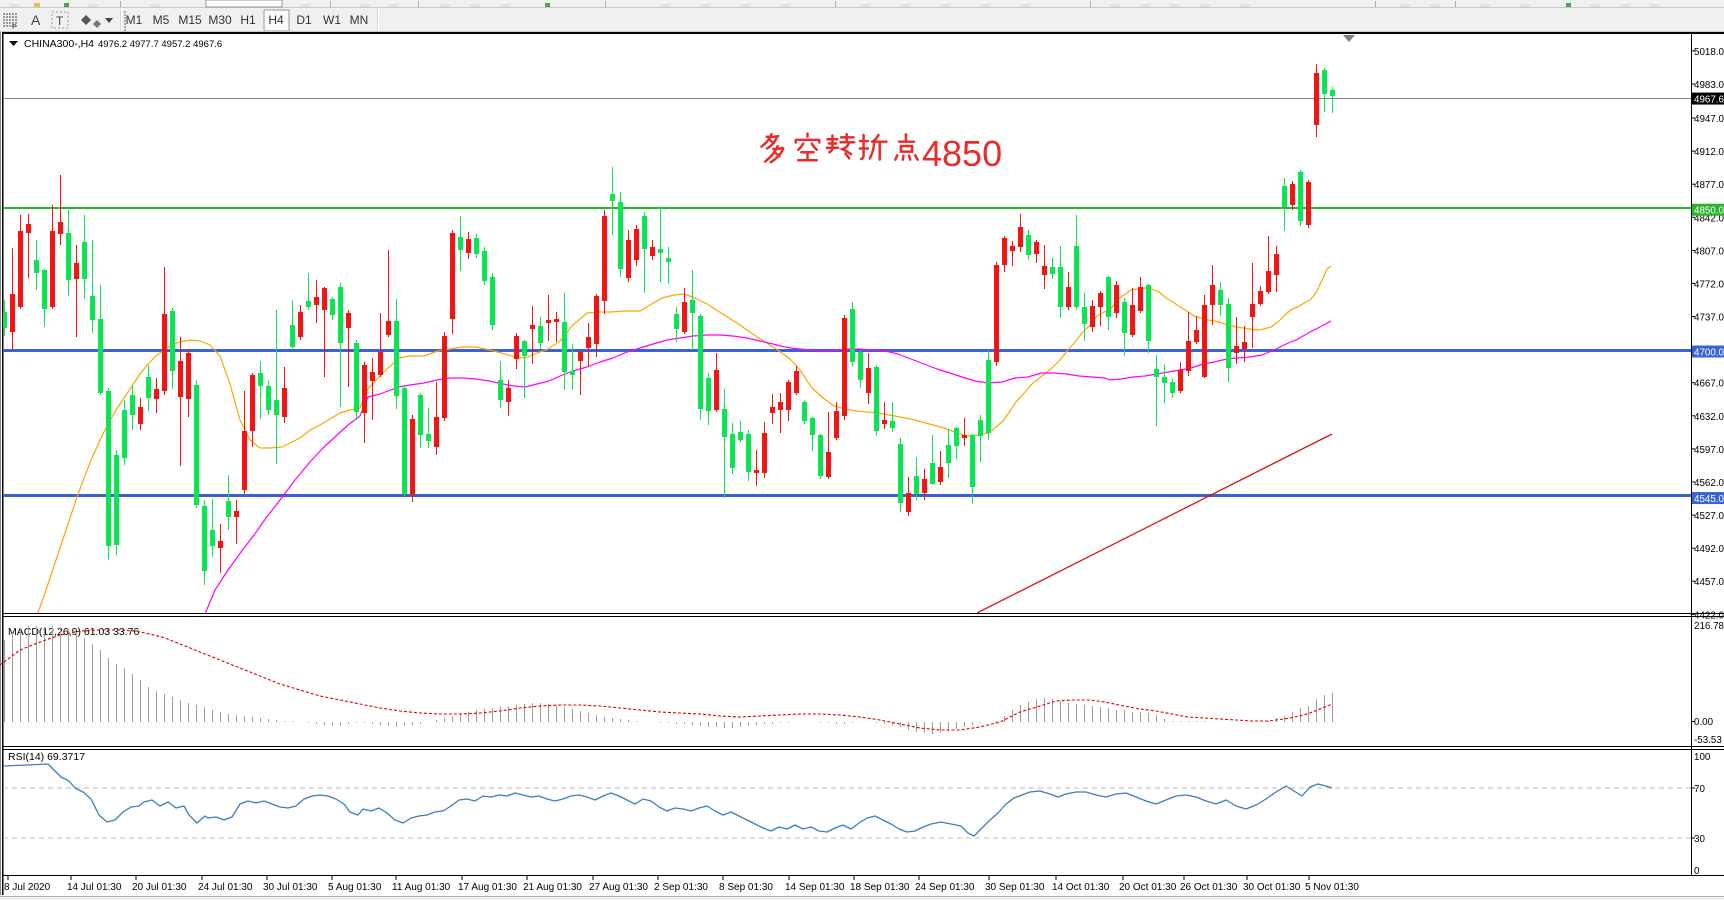 Image resolution: width=1724 pixels, height=900 pixels. What do you see at coordinates (1709, 100) in the screenshot?
I see `svg-text: 4967.6` at bounding box center [1709, 100].